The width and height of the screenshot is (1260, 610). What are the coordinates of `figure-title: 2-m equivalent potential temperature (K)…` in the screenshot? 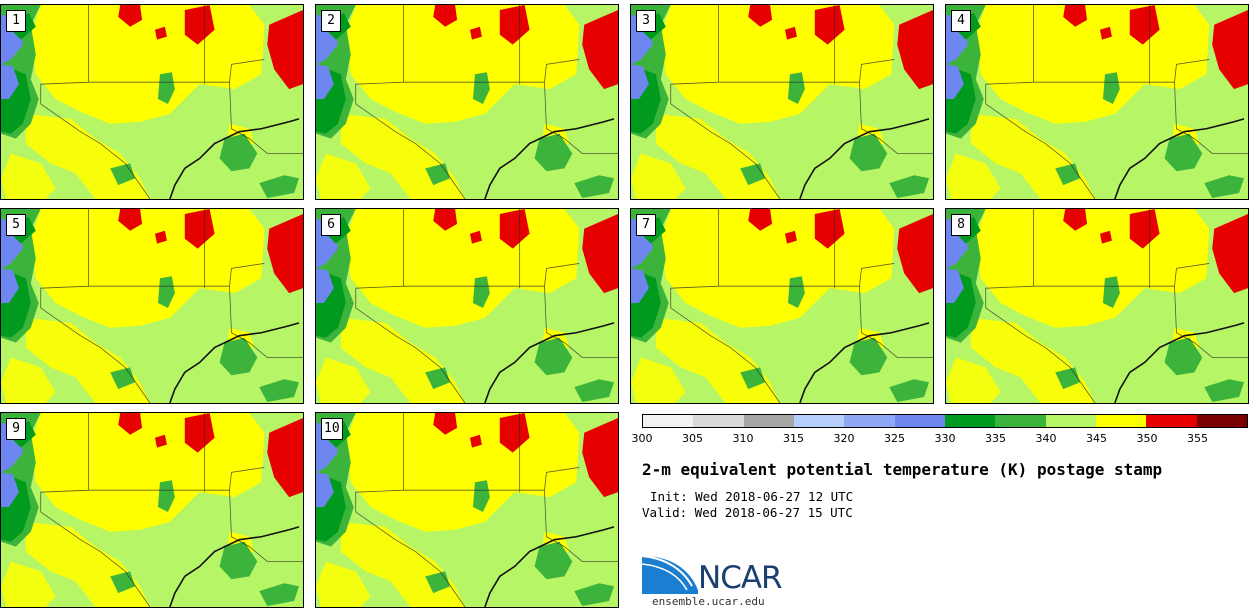 It's located at (902, 469).